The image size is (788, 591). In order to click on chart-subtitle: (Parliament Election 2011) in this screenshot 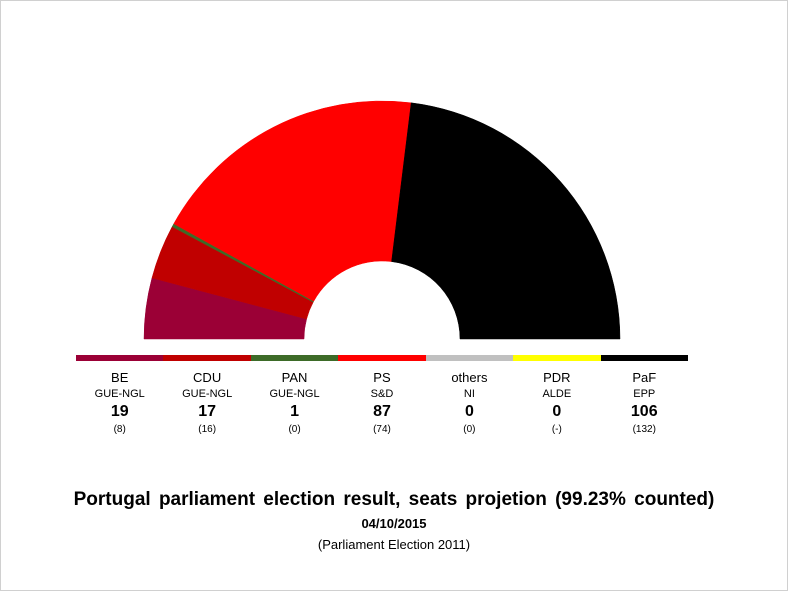, I will do `click(394, 544)`.